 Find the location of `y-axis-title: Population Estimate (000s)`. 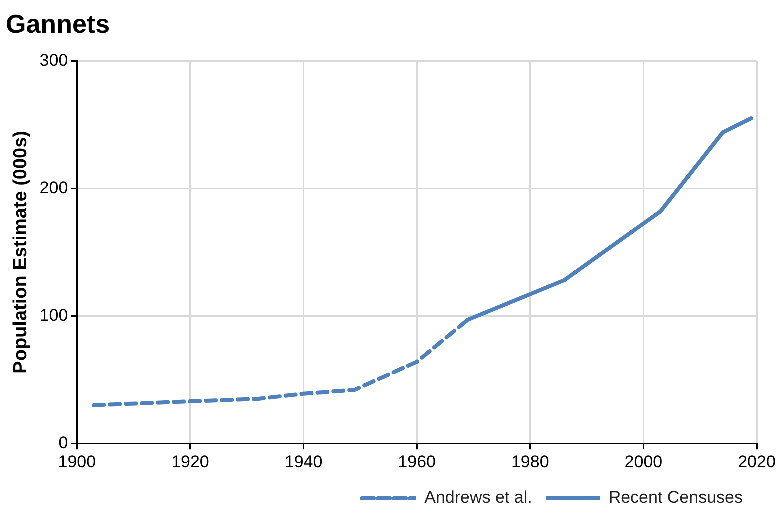

y-axis-title: Population Estimate (000s) is located at coordinates (21, 252).